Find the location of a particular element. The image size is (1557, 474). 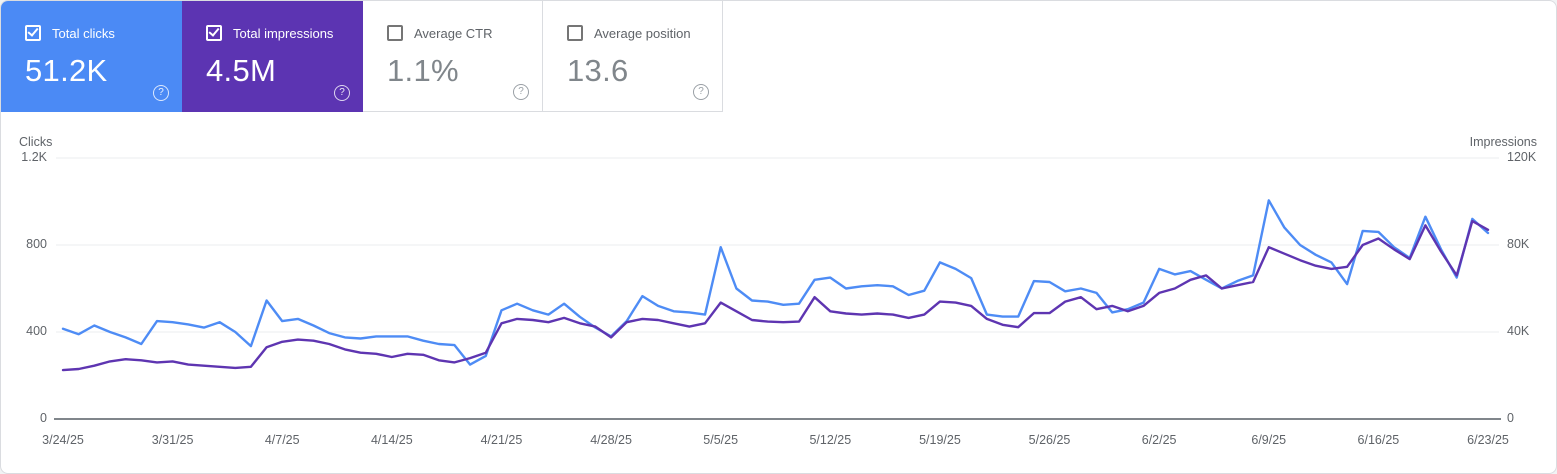

total-impressions-value: 4.5M is located at coordinates (241, 70).